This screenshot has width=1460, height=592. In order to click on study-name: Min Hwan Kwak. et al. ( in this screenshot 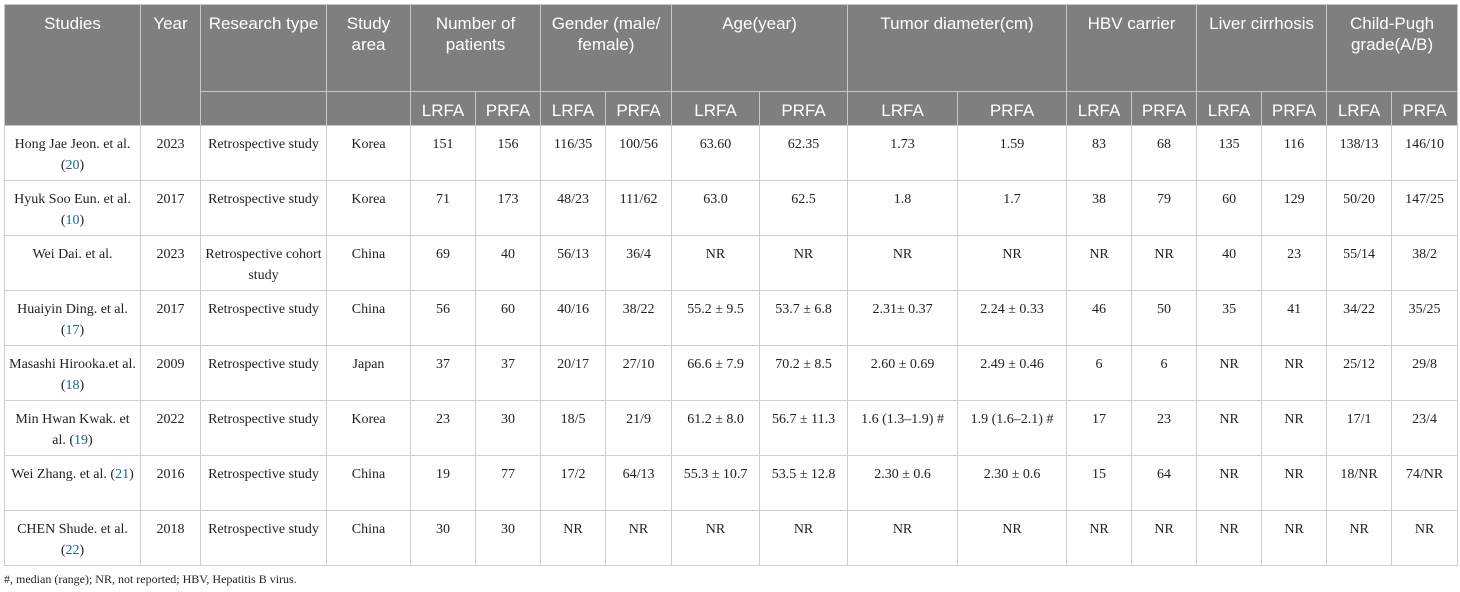, I will do `click(72, 430)`.